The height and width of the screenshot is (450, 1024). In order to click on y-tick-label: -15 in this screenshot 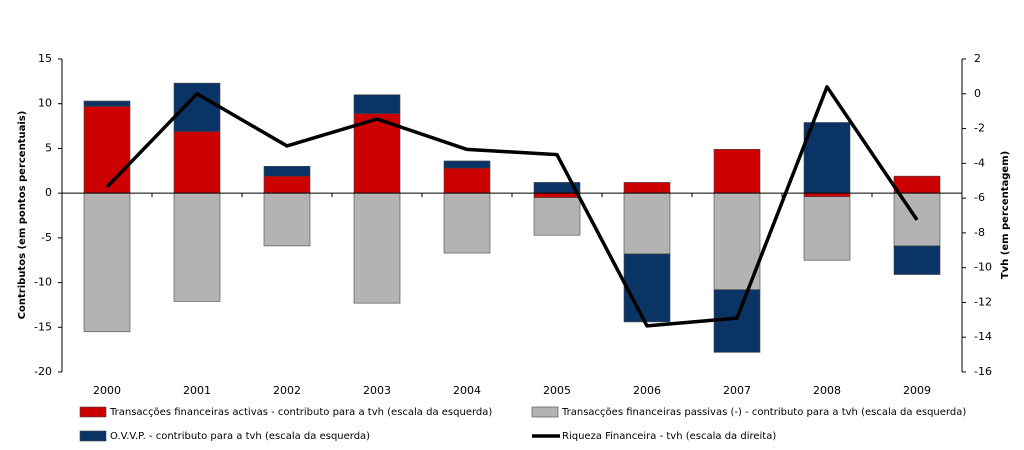, I will do `click(43, 326)`.